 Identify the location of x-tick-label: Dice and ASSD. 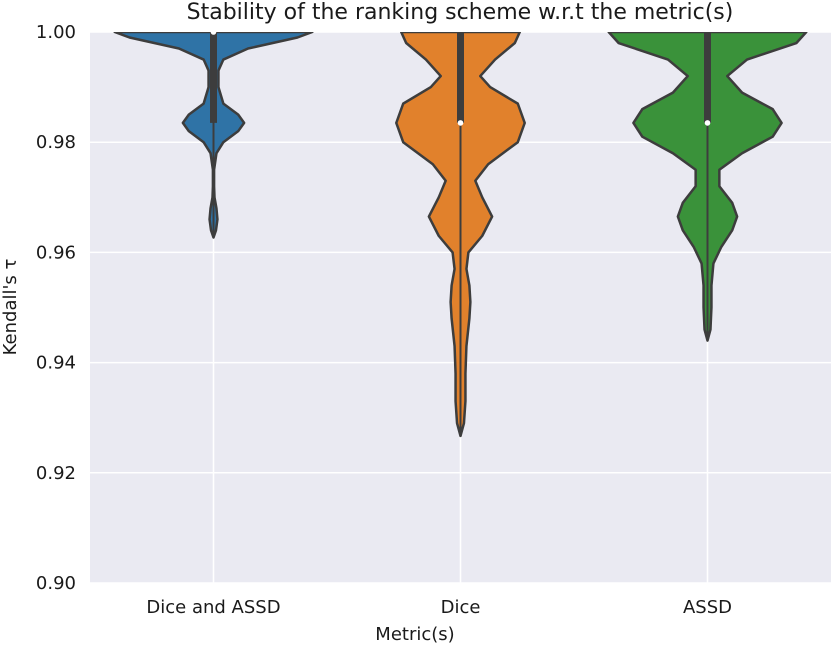
(213, 607).